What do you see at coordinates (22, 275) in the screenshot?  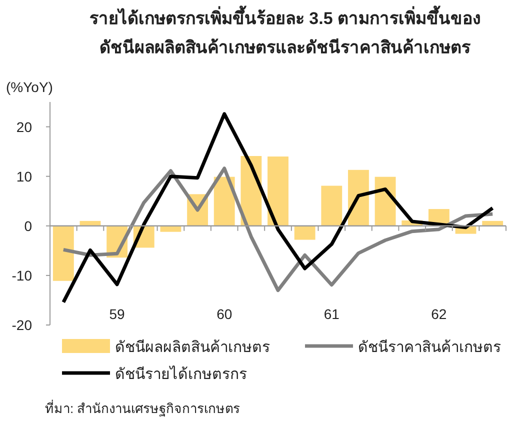 I see `y-tick-label: -10` at bounding box center [22, 275].